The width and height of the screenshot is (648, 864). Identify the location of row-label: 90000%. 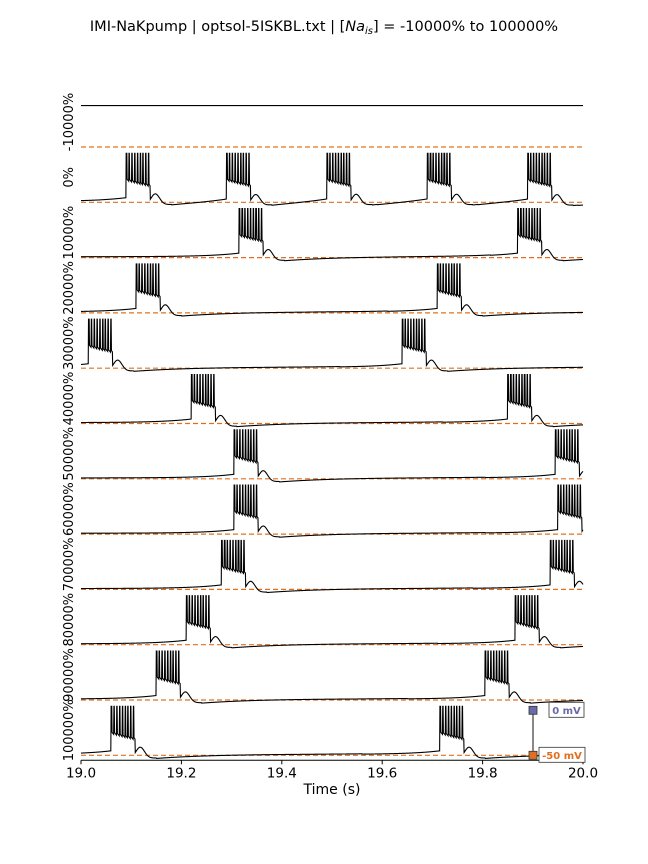
(69, 675).